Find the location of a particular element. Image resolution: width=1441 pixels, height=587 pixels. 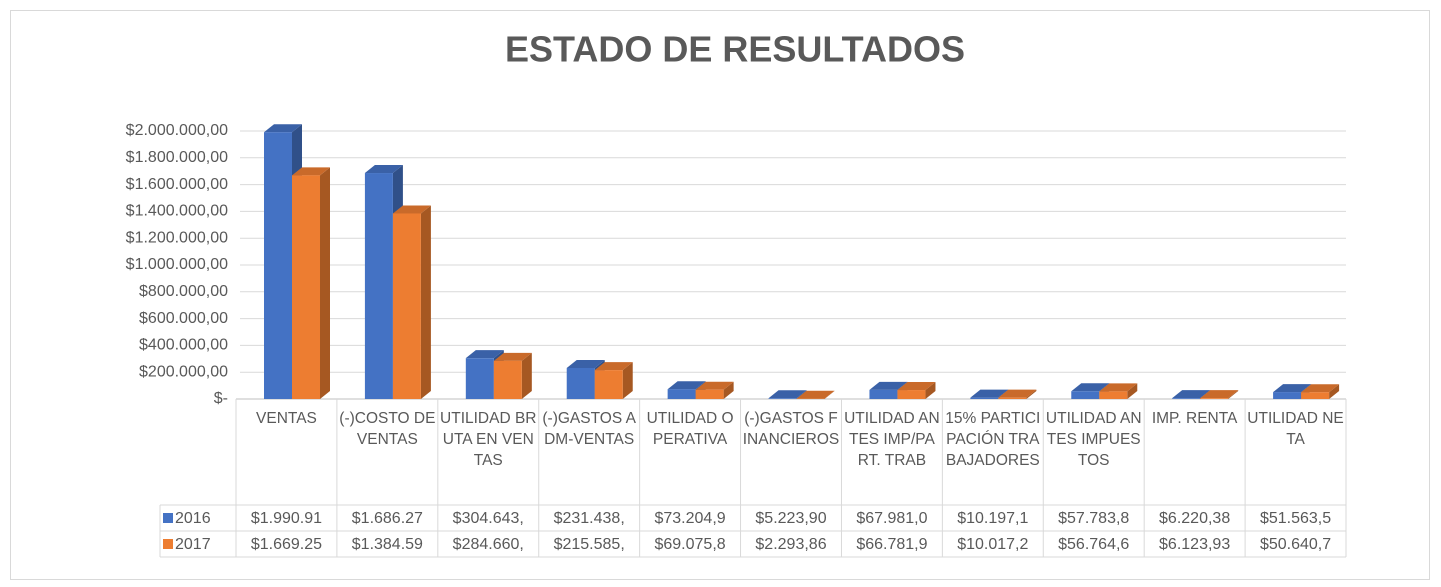

value-label: $231.438, is located at coordinates (589, 518).